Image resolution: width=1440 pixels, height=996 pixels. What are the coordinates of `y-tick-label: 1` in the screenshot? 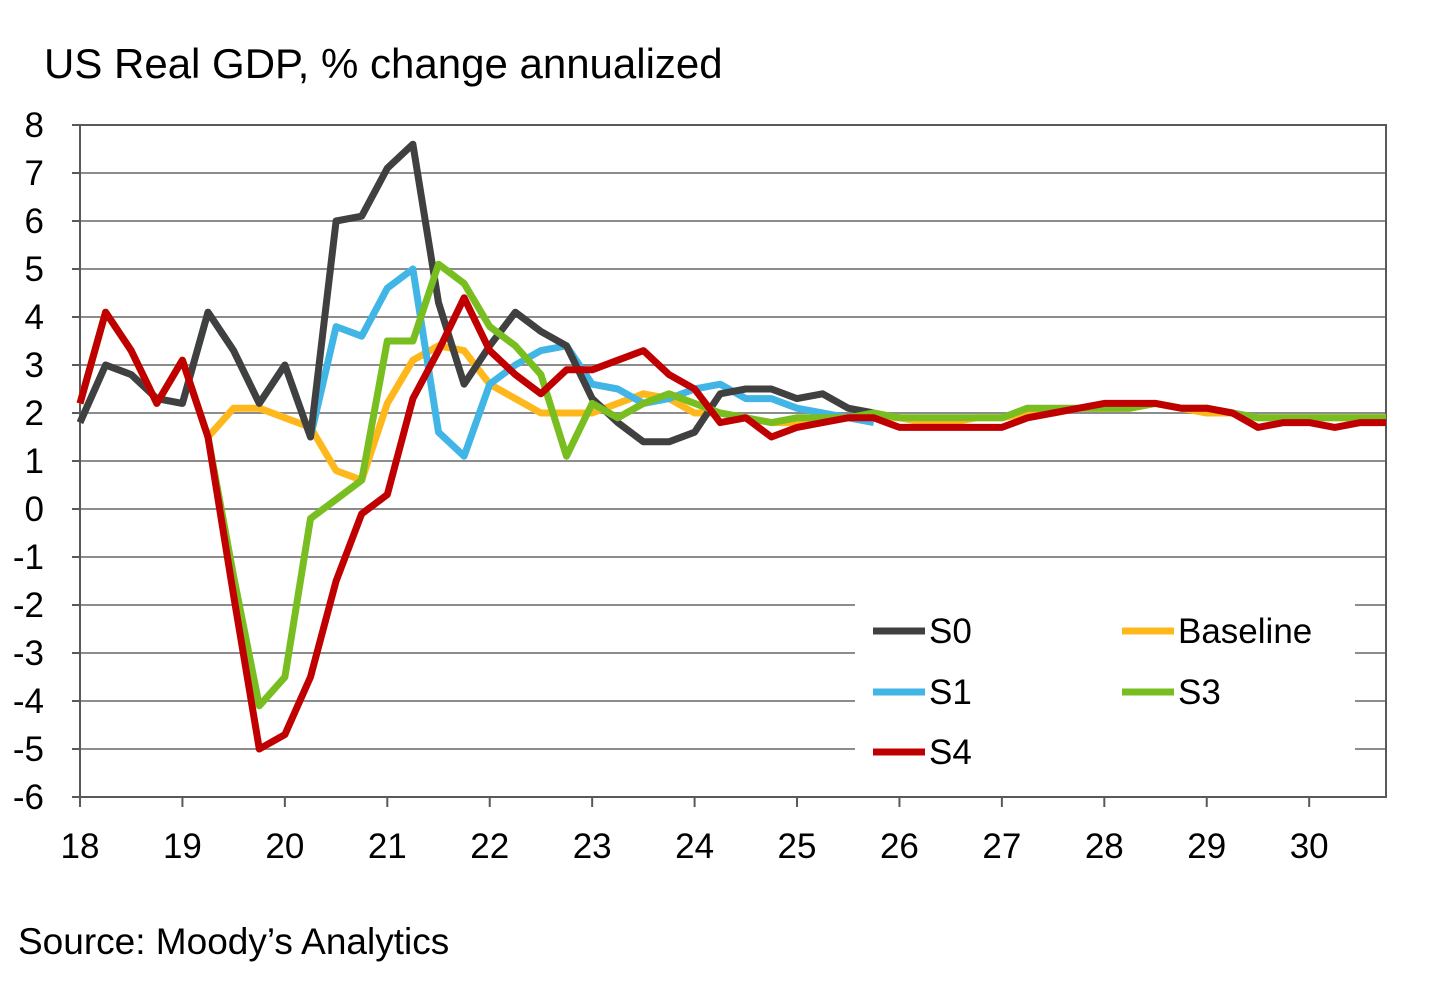 It's located at (34, 461).